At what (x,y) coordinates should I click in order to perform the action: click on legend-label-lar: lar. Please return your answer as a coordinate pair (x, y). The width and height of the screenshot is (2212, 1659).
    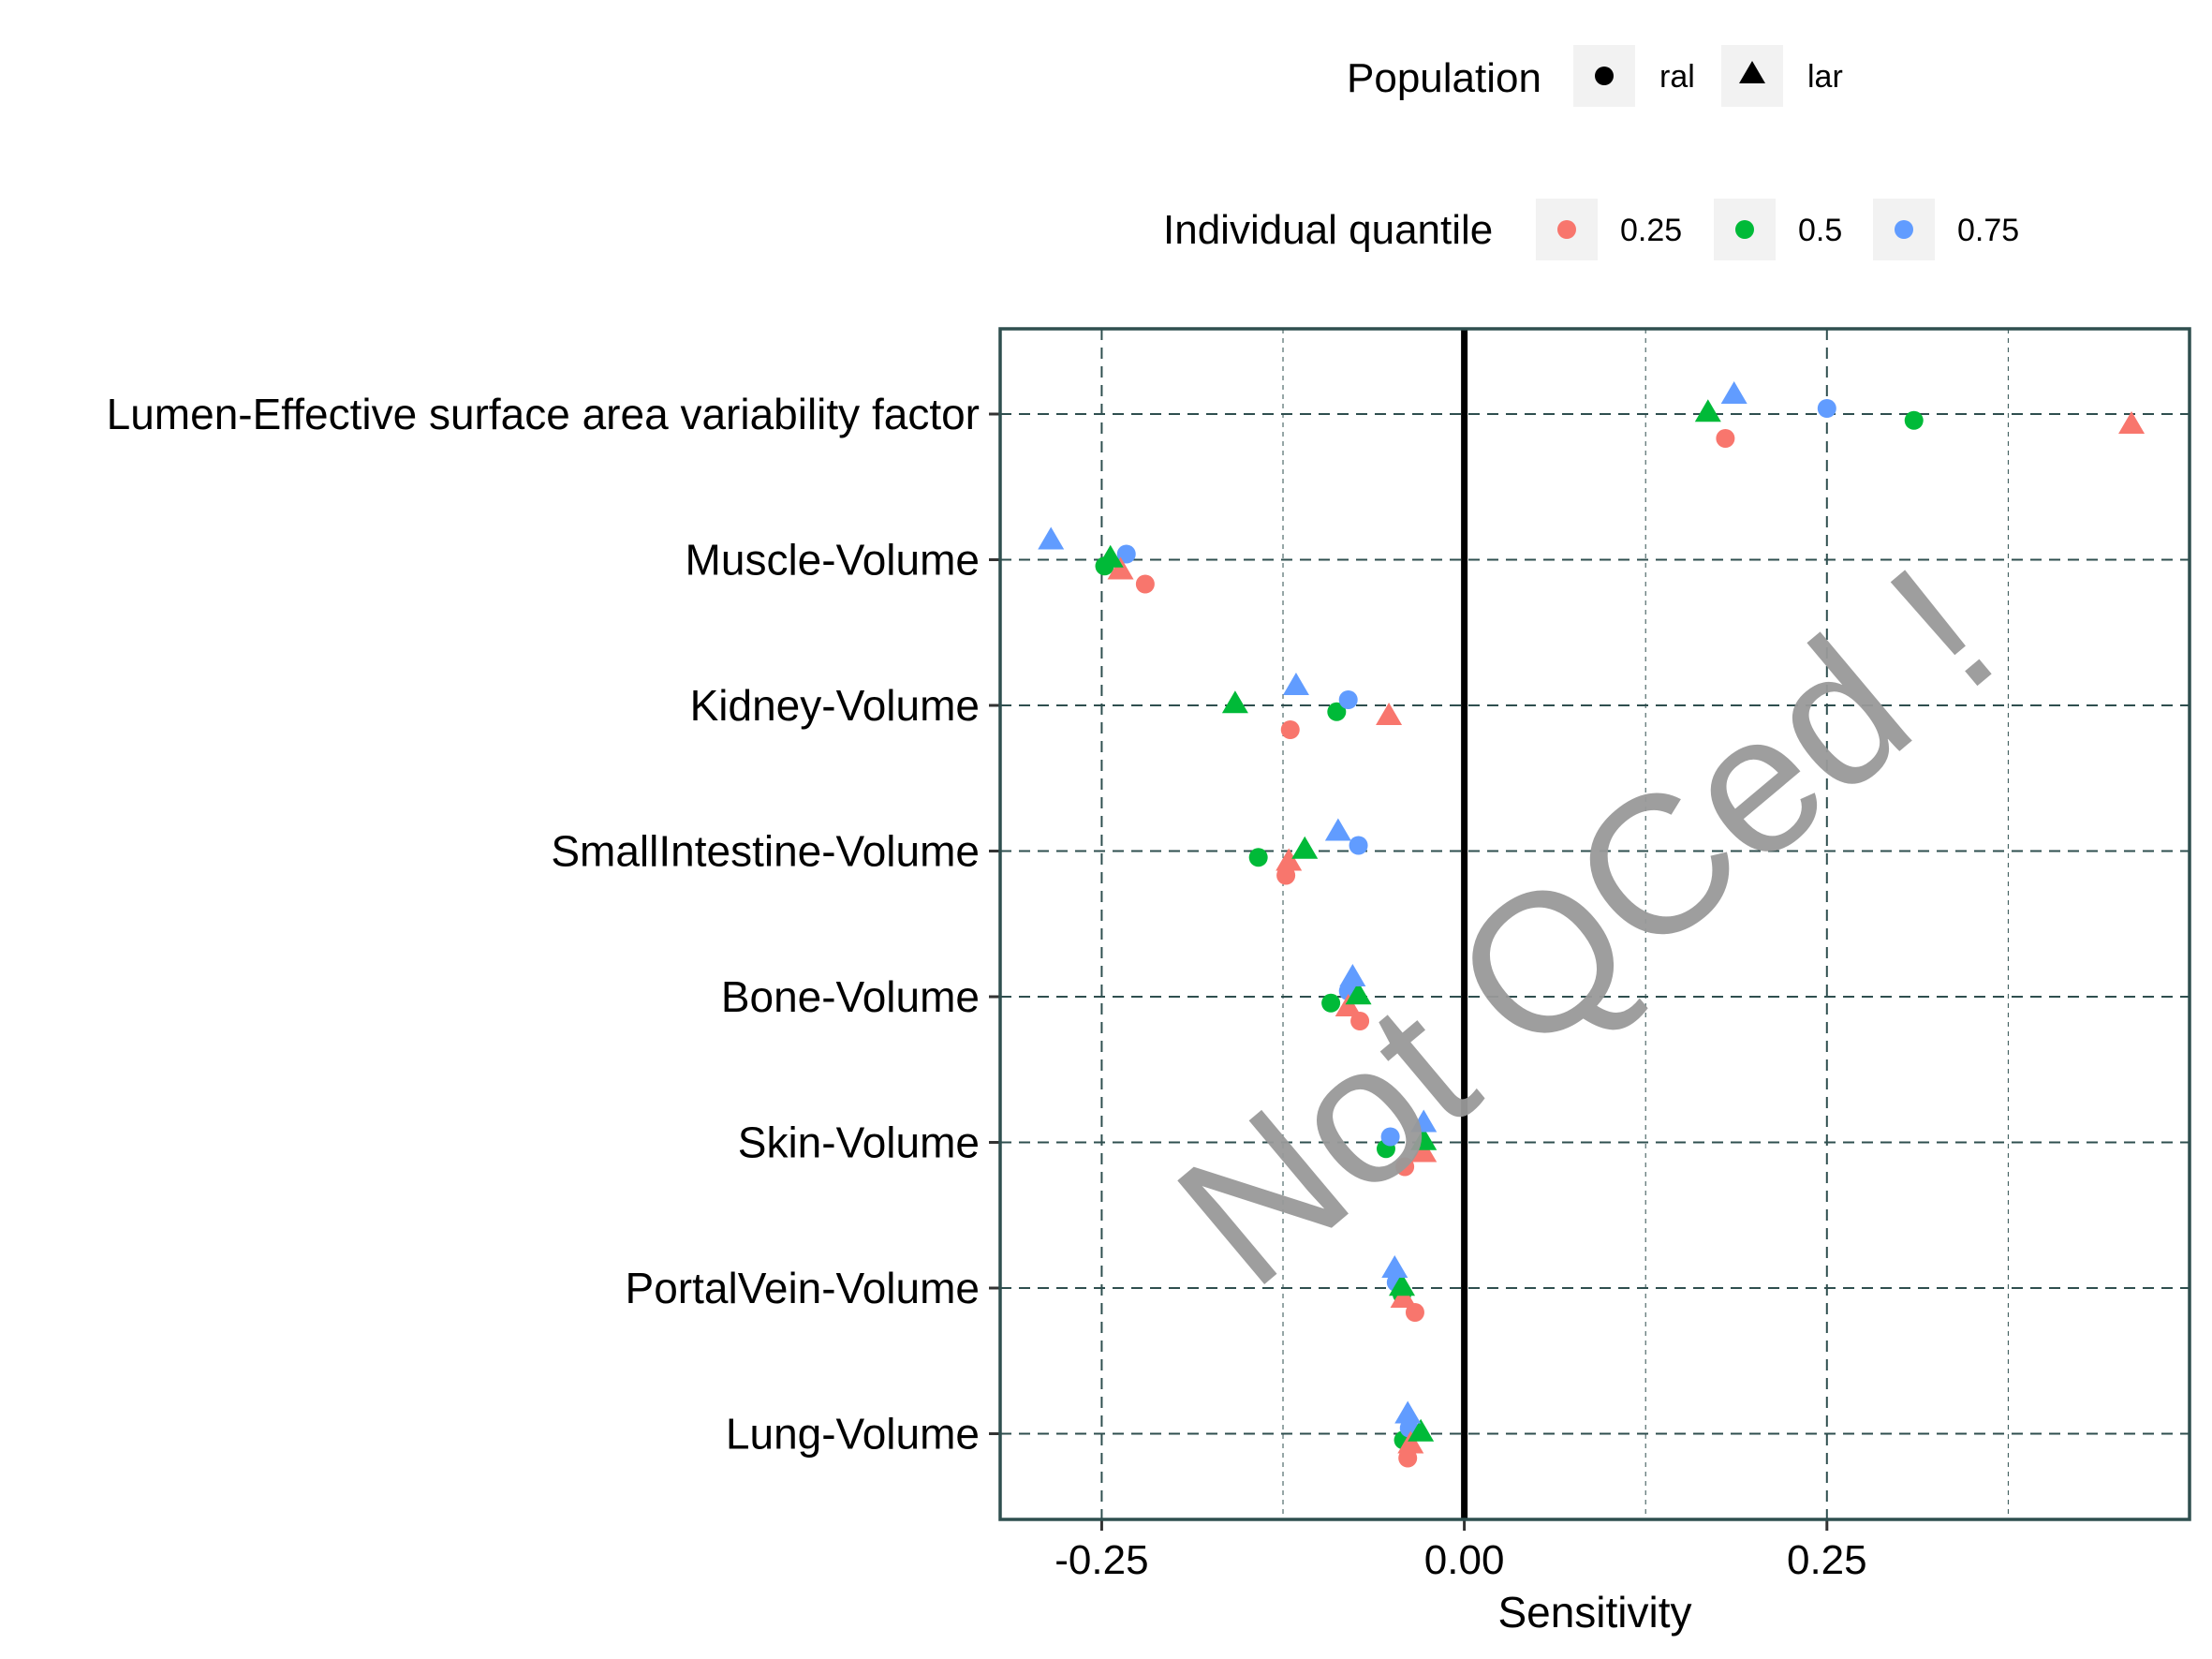
    Looking at the image, I should click on (1825, 77).